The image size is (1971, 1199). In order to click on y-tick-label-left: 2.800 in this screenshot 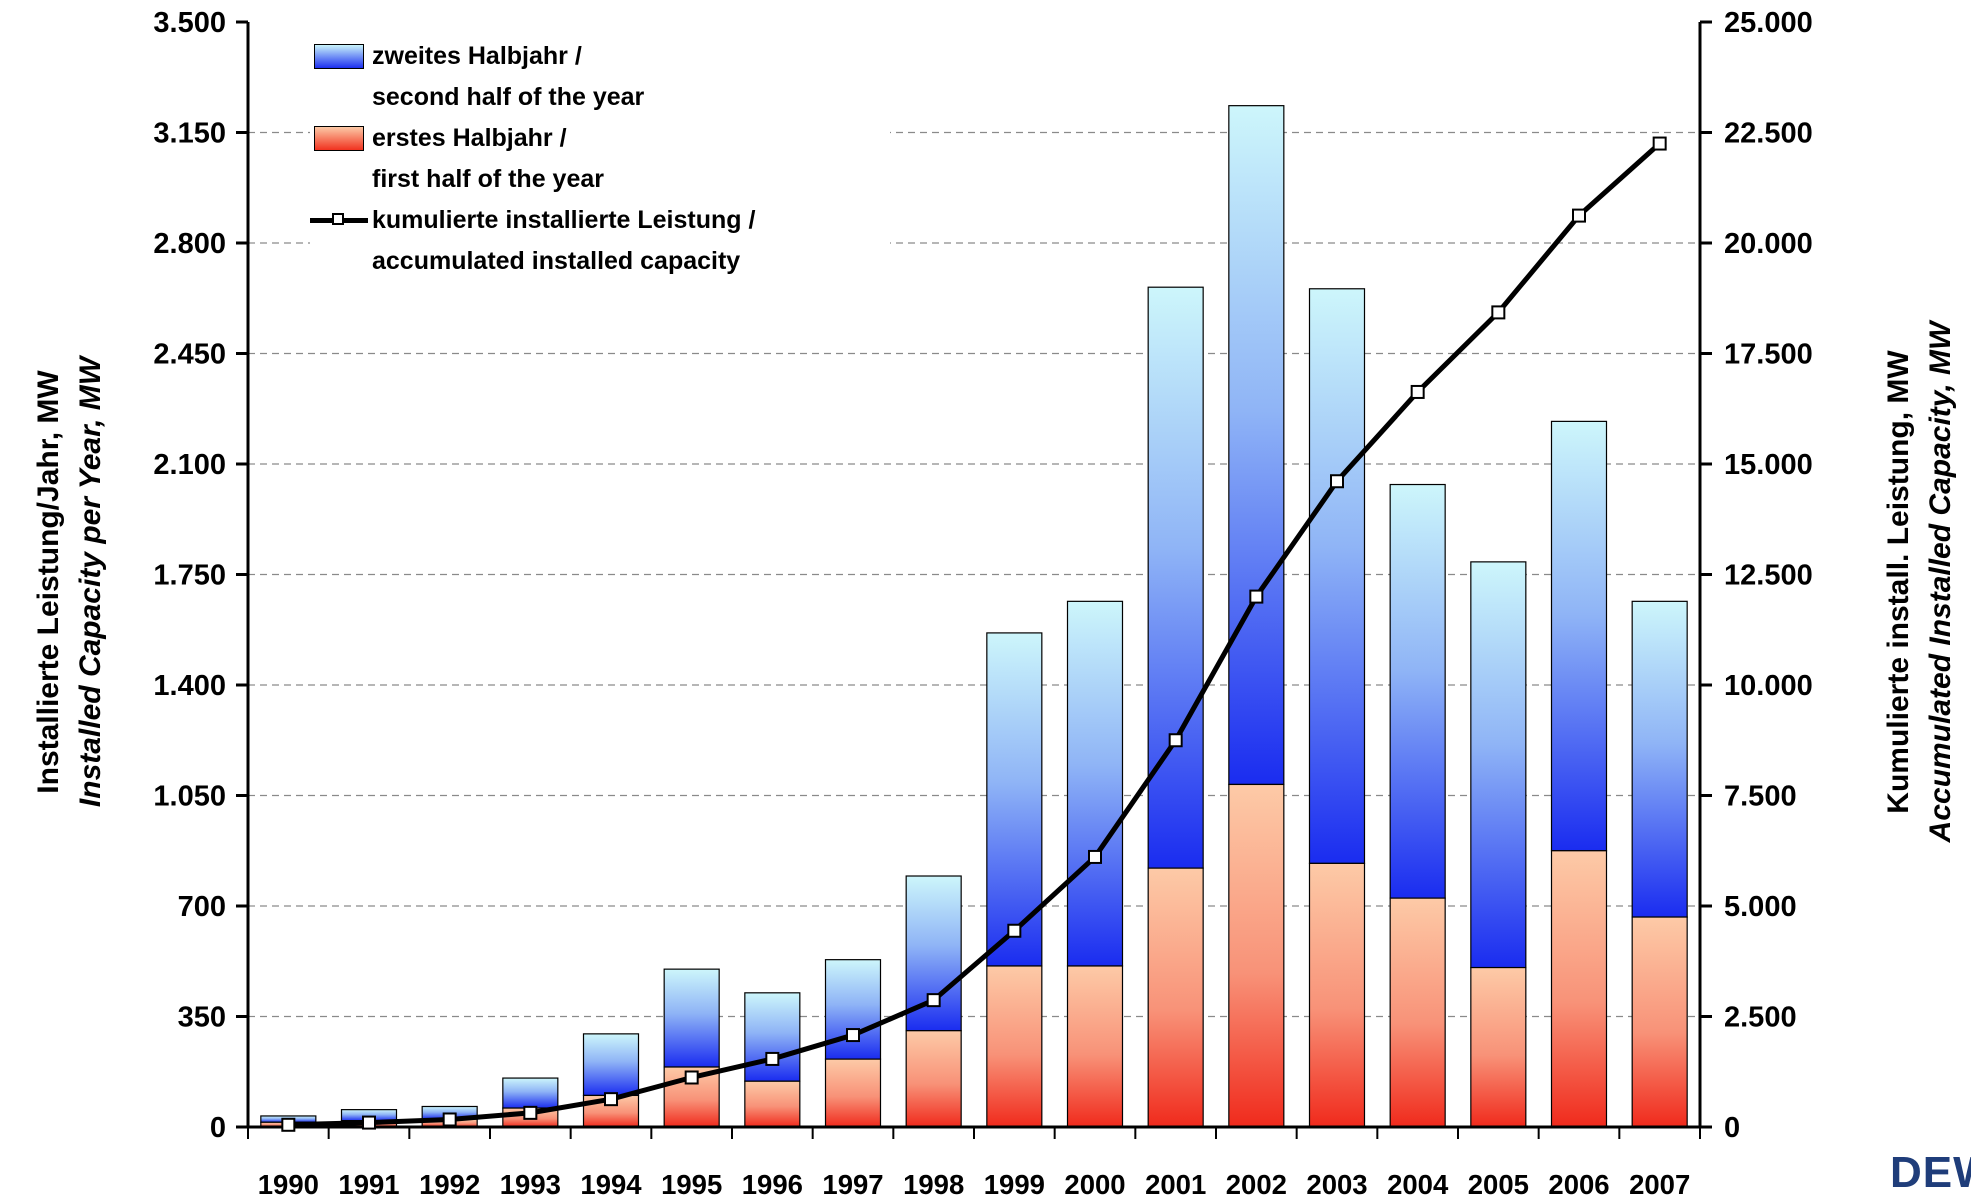, I will do `click(189, 244)`.